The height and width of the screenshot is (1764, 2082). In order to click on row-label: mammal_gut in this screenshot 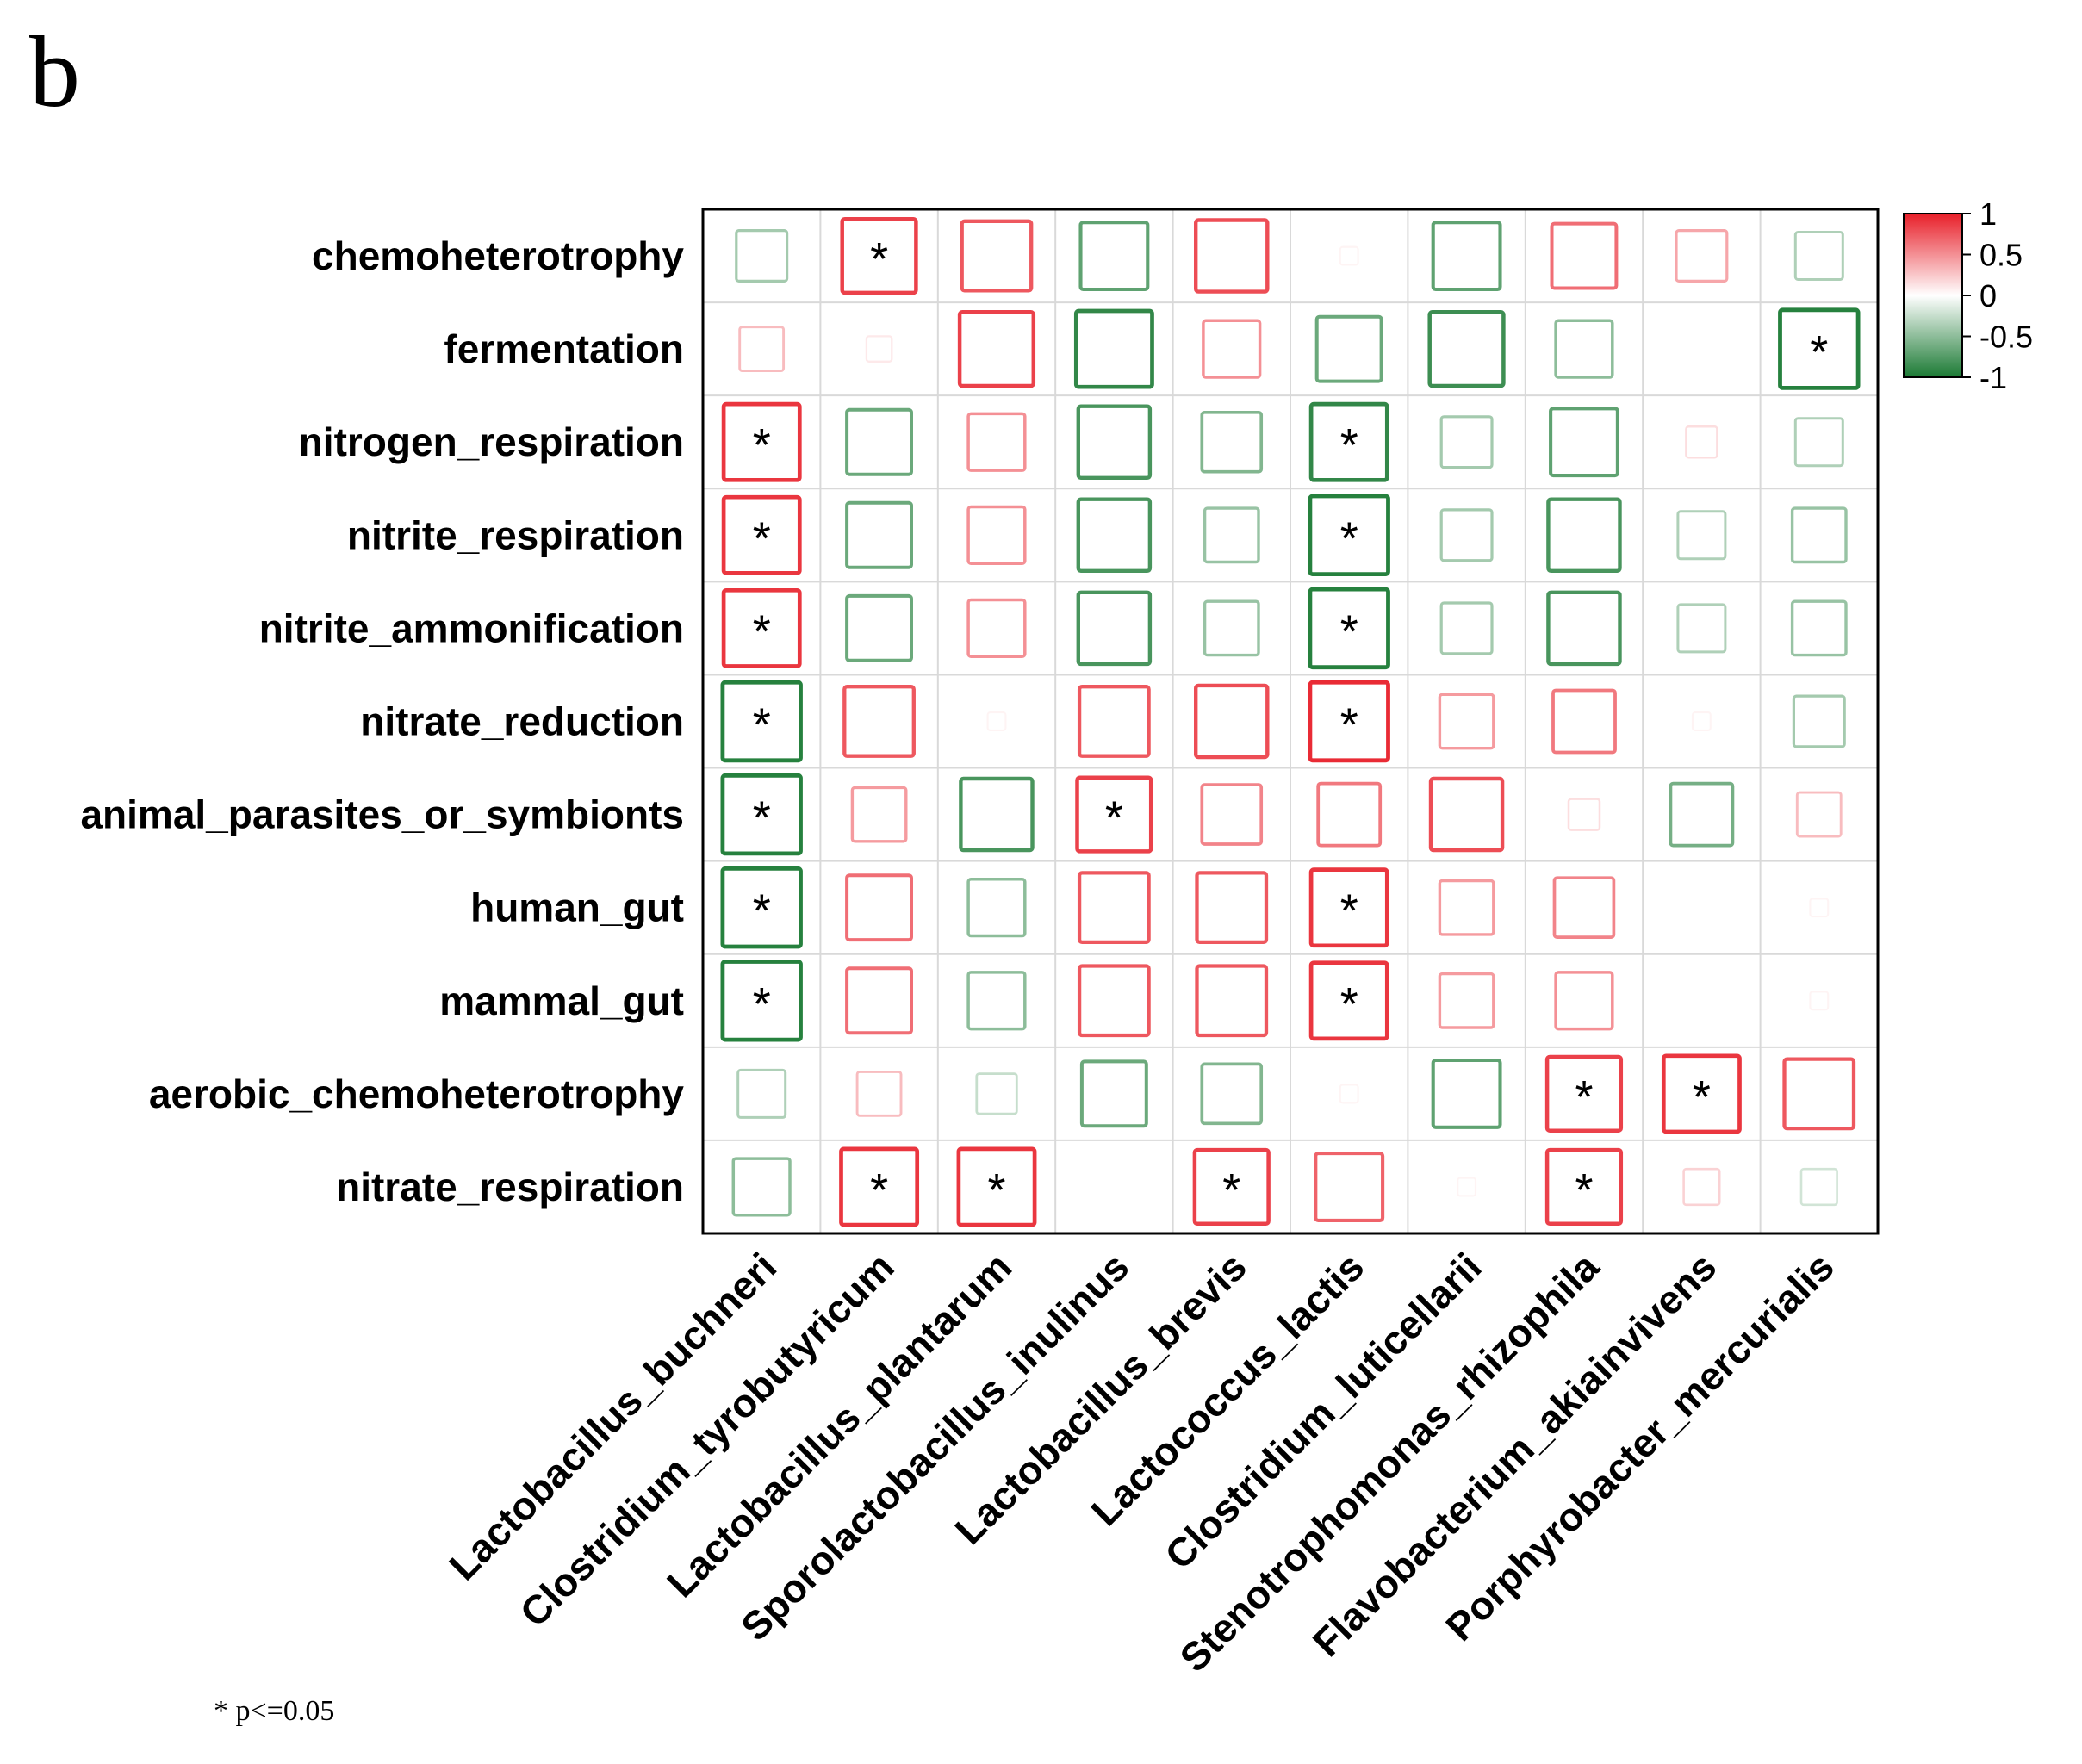, I will do `click(561, 1001)`.